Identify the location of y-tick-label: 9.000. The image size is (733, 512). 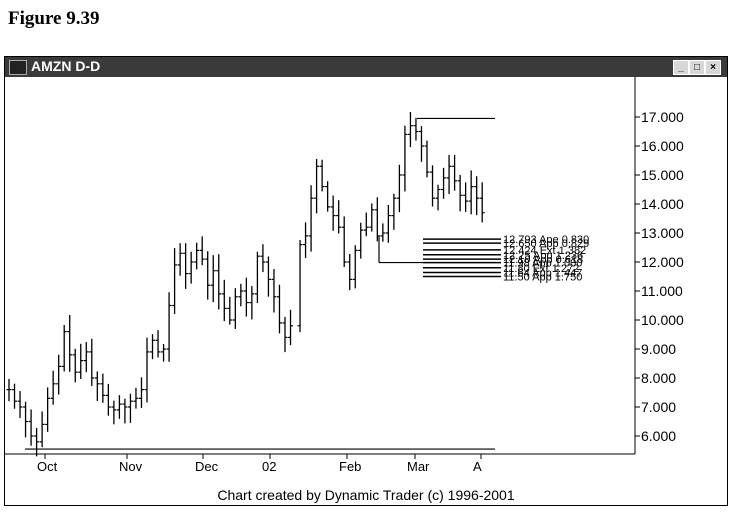
(658, 349).